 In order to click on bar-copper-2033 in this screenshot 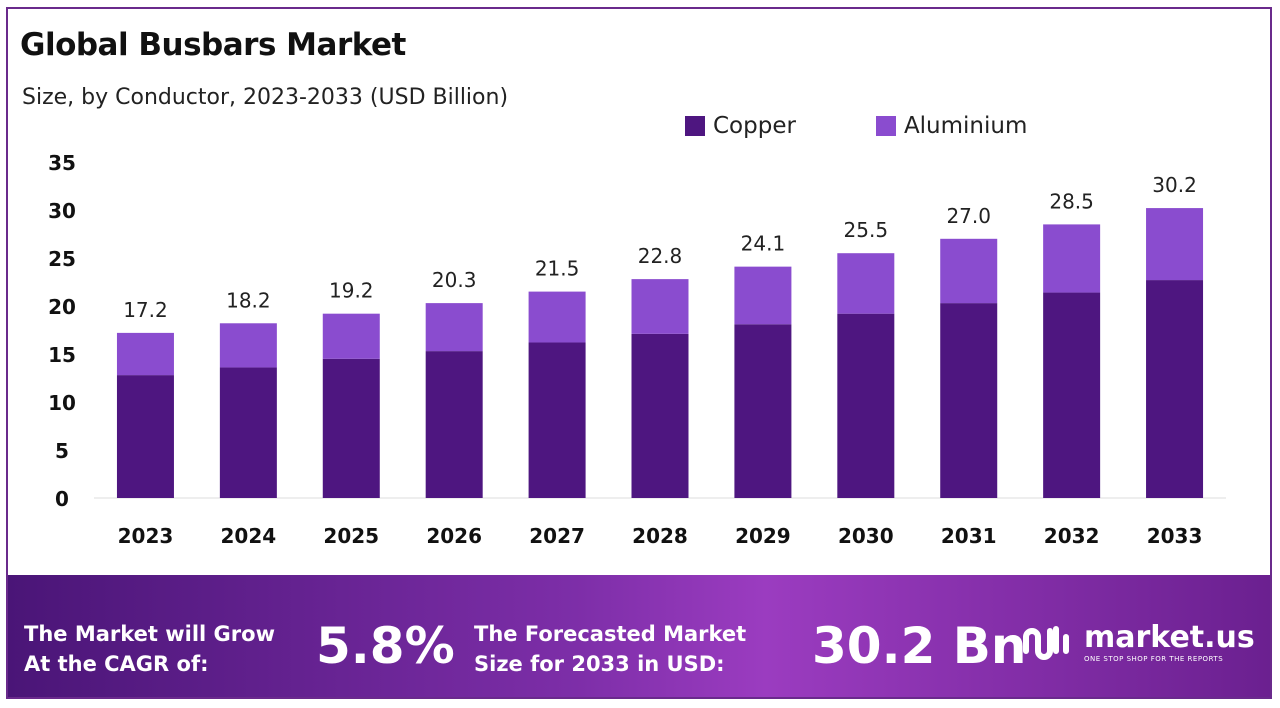, I will do `click(1175, 389)`.